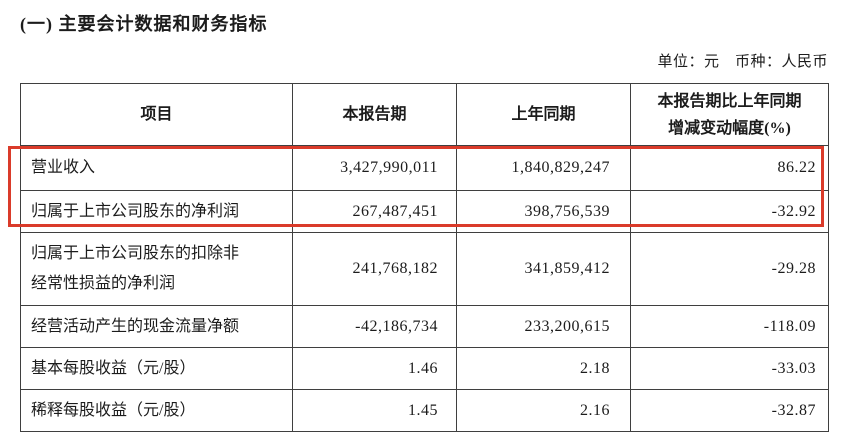  Describe the element at coordinates (156, 269) in the screenshot. I see `item-cell: 归属于上市公司股东的扣除非 经常性损益的净利润` at that location.